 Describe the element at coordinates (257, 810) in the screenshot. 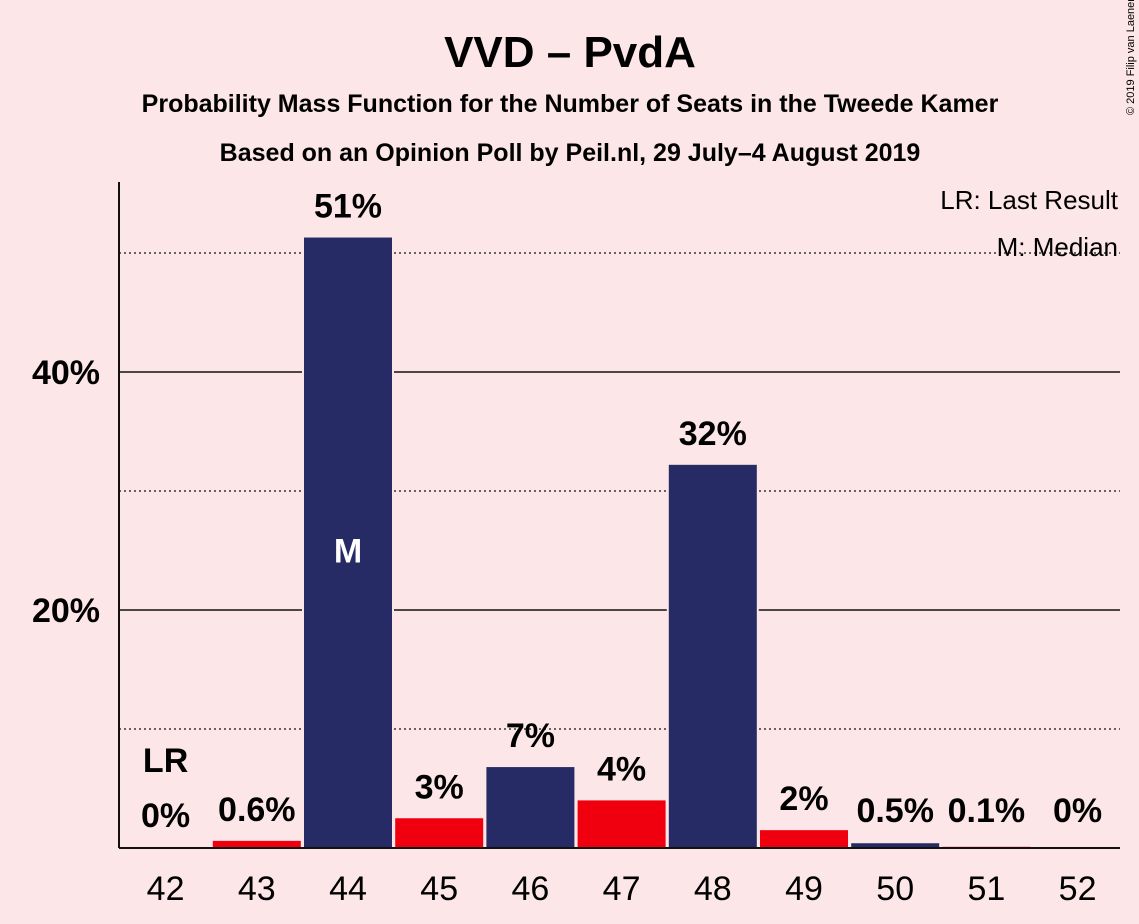

I see `value-label-43: 0.6%` at that location.